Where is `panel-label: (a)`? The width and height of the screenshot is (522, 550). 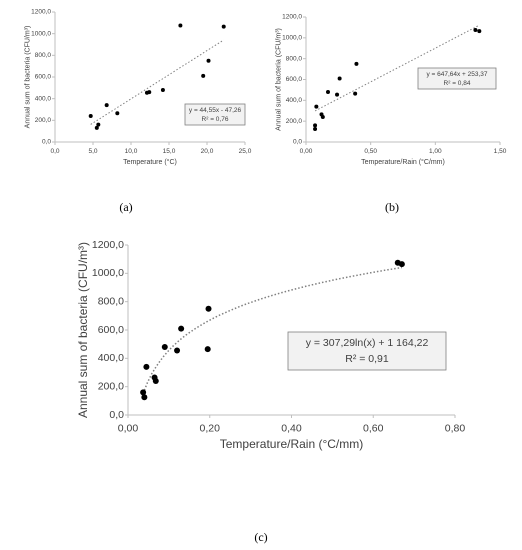
panel-label: (a) is located at coordinates (125, 207).